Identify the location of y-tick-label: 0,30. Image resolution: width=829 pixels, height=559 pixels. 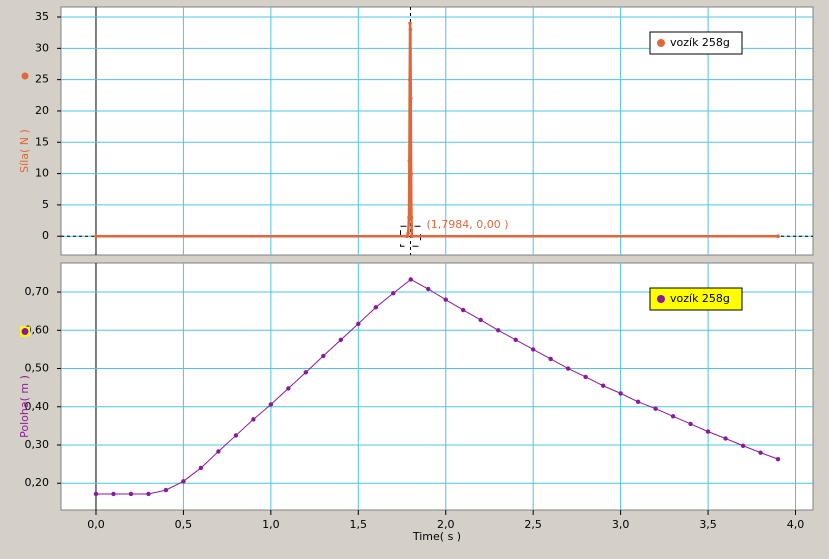
(37, 444).